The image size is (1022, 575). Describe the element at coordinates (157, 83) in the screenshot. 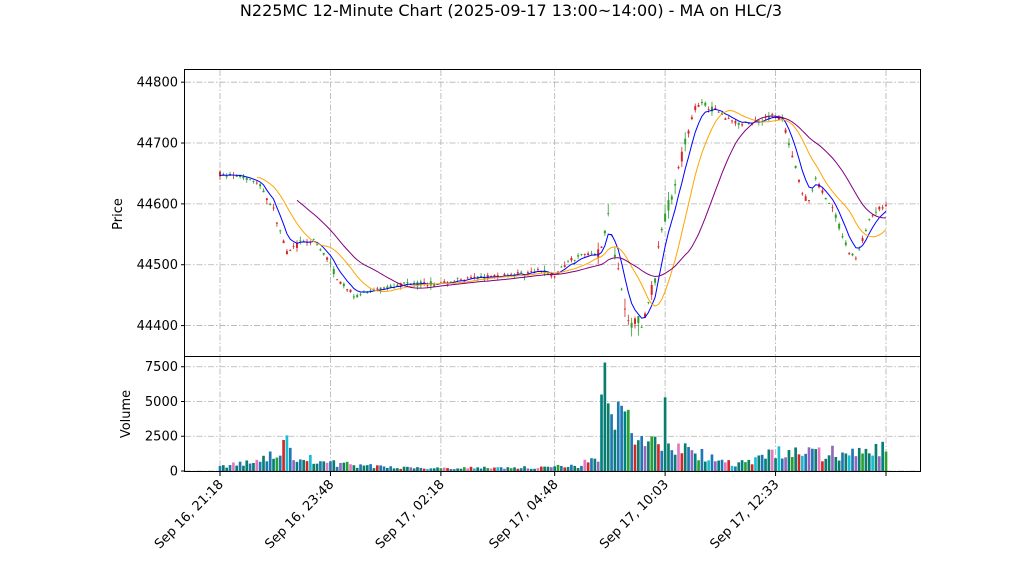

I see `price-y-tick-label: 44800` at that location.